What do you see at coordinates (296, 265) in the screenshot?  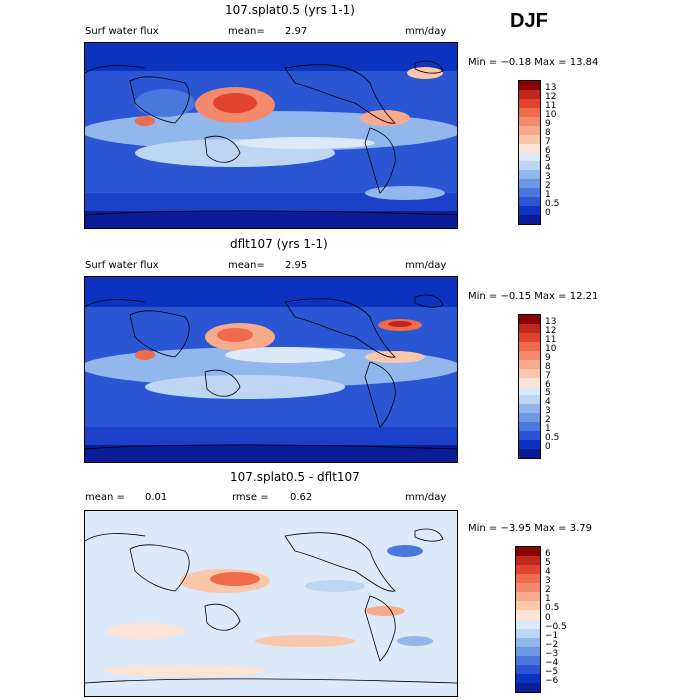 I see `panel2-mean-value: 2.95` at bounding box center [296, 265].